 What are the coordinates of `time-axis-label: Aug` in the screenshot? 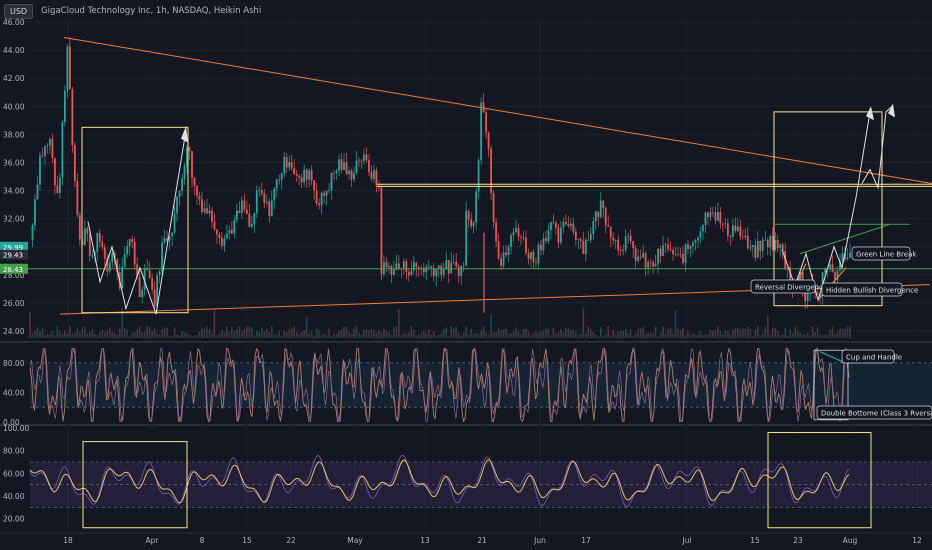 It's located at (850, 540).